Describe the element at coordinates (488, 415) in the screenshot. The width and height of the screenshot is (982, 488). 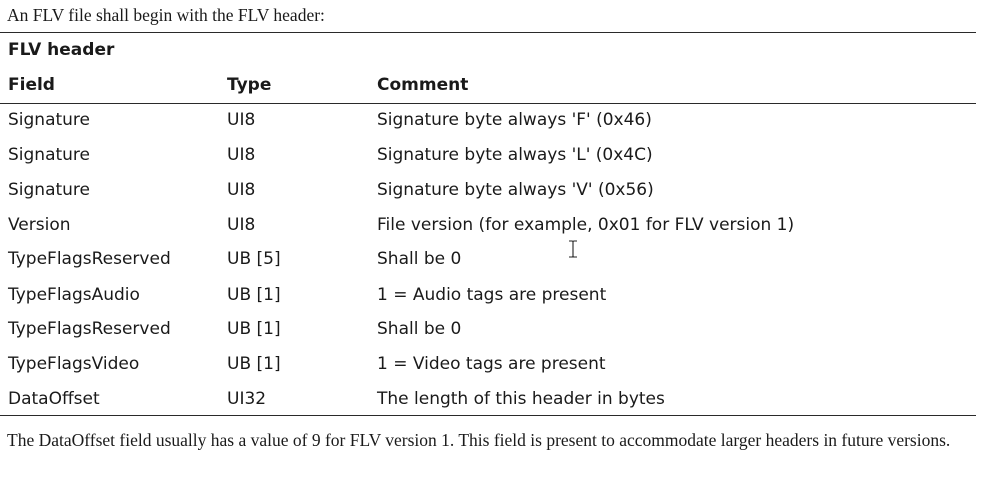
I see `table-bottom-rule` at that location.